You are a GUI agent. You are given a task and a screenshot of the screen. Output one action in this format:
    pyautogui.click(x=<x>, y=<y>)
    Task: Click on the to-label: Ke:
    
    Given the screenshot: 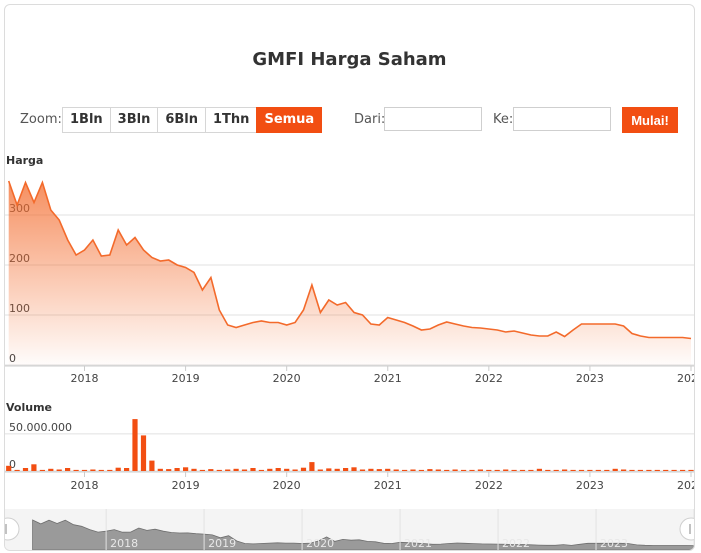 What is the action you would take?
    pyautogui.click(x=503, y=119)
    